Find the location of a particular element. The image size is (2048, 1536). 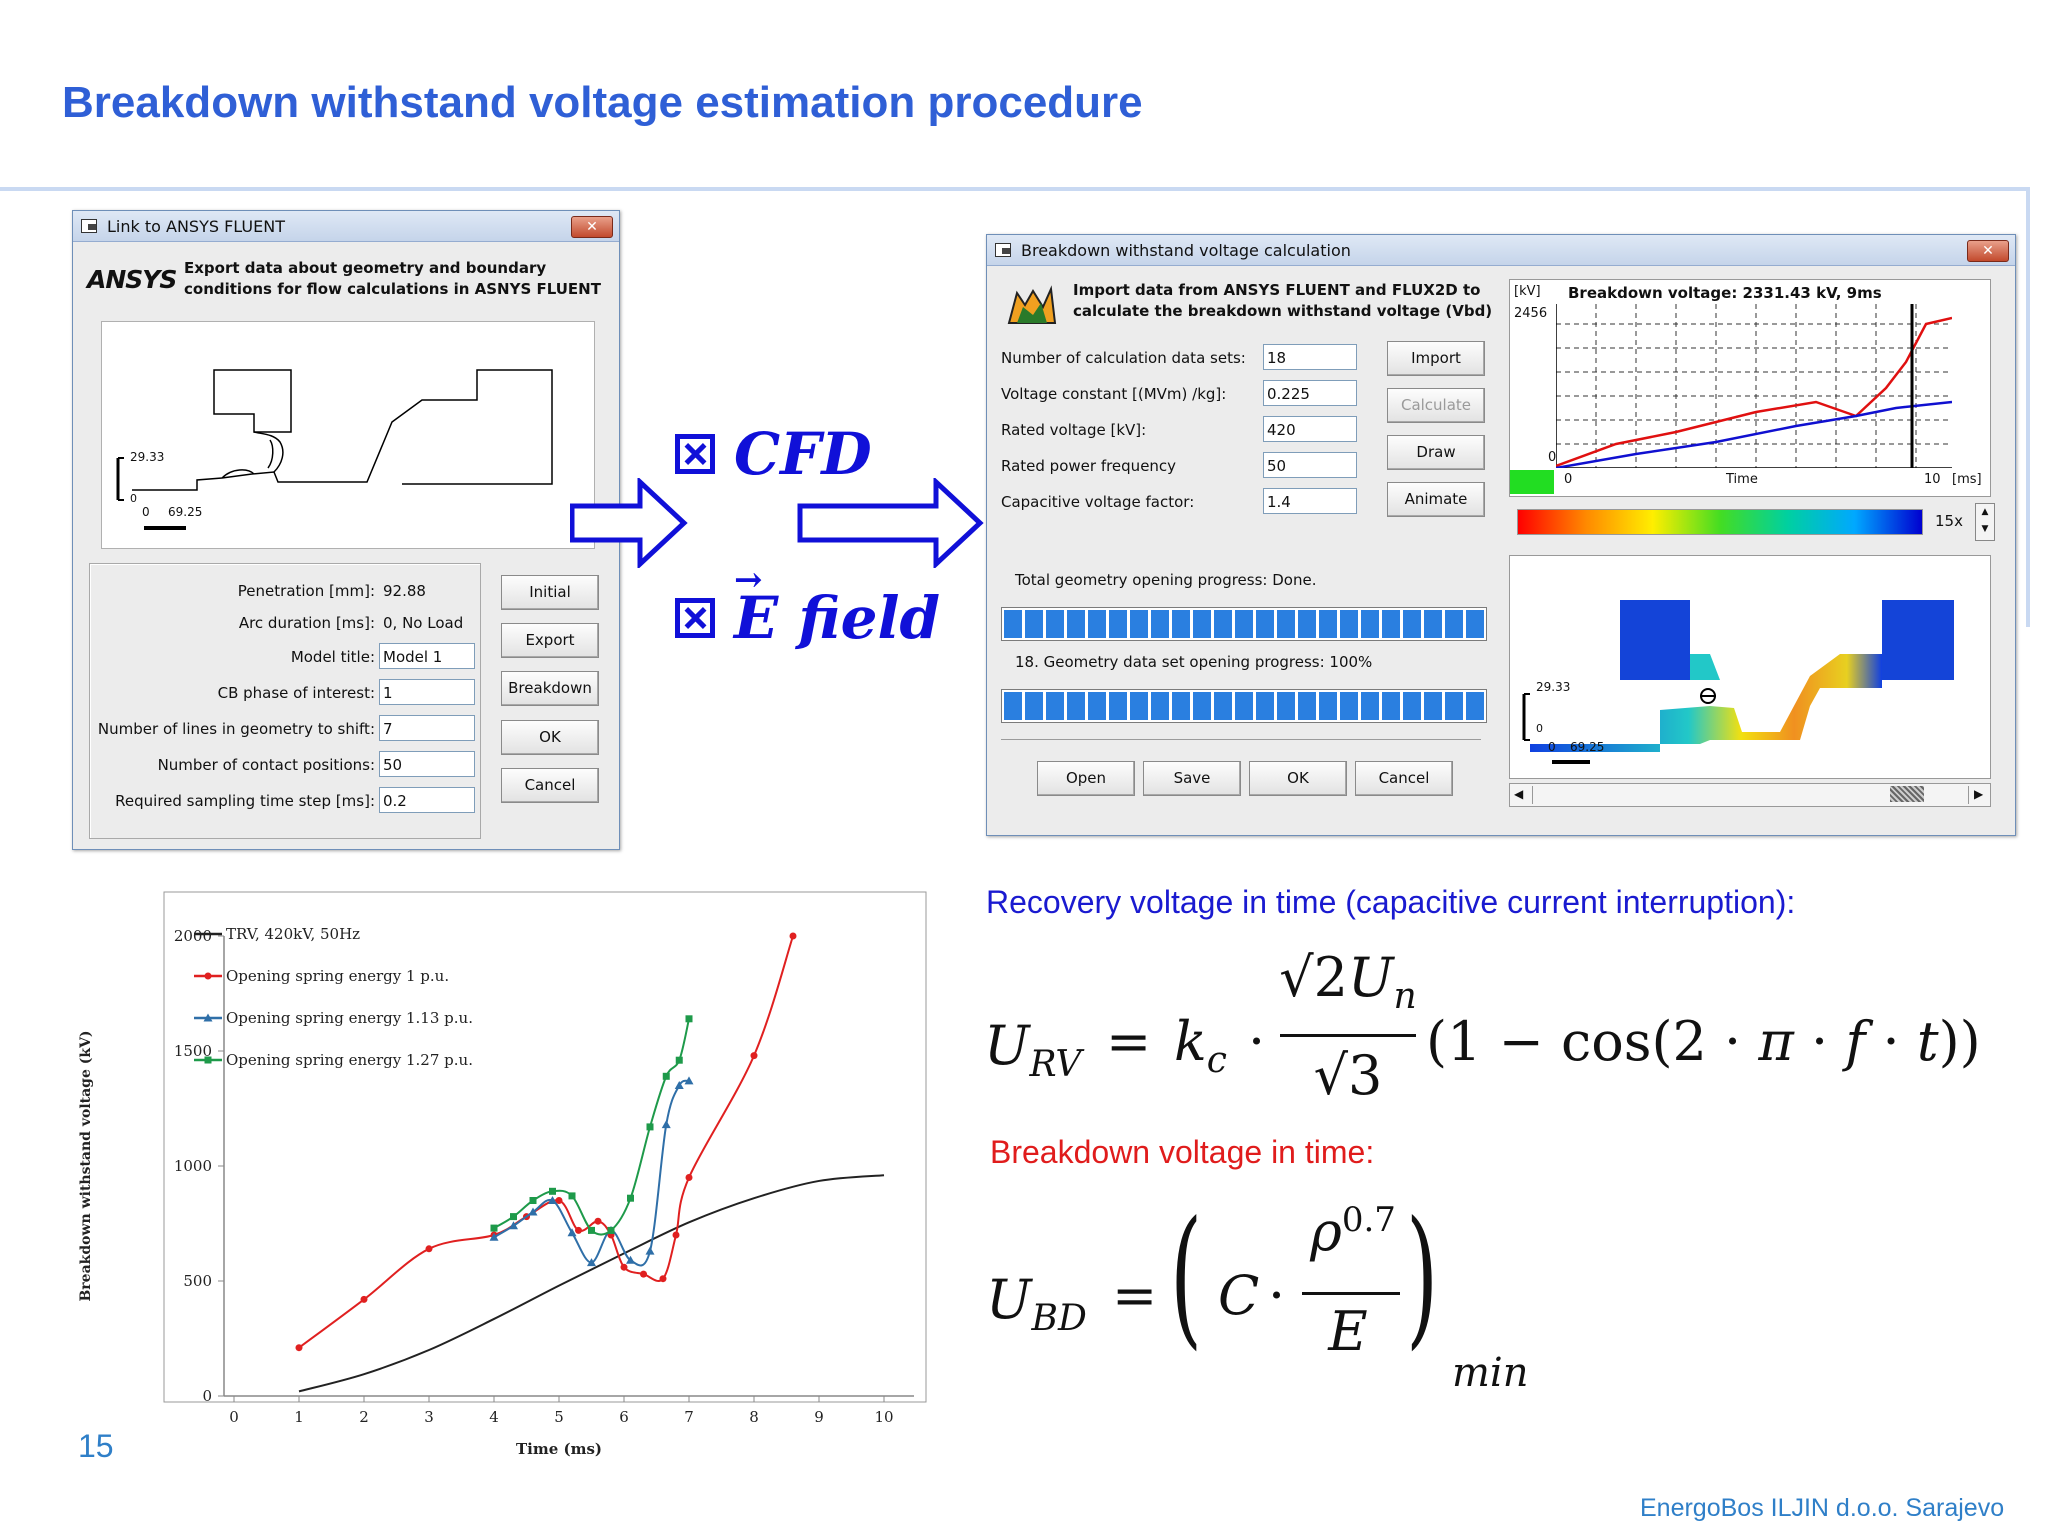

field-label: Voltage constant [(MVm) /kg]: is located at coordinates (1114, 394).